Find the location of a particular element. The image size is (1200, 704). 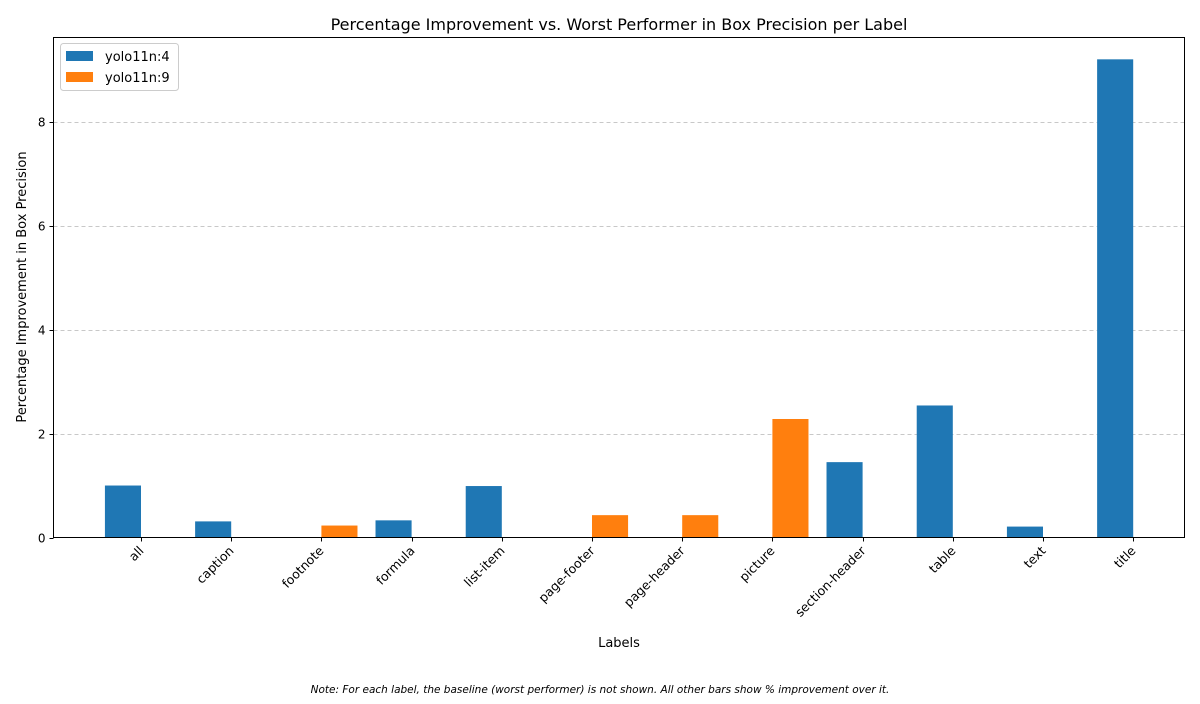

x-tick-label: page-header is located at coordinates (655, 576).